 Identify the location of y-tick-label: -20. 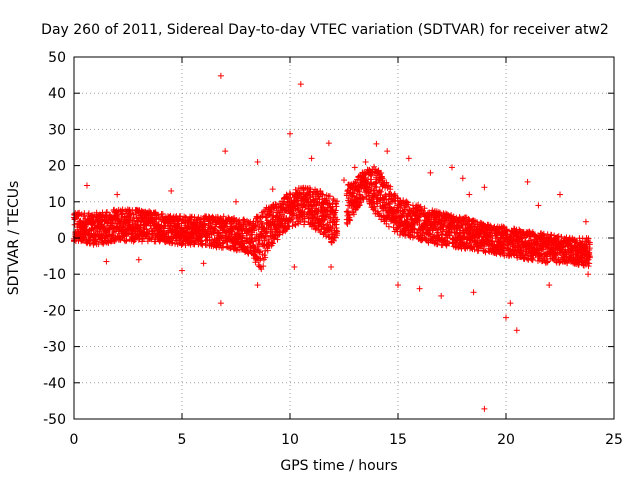
(54, 311).